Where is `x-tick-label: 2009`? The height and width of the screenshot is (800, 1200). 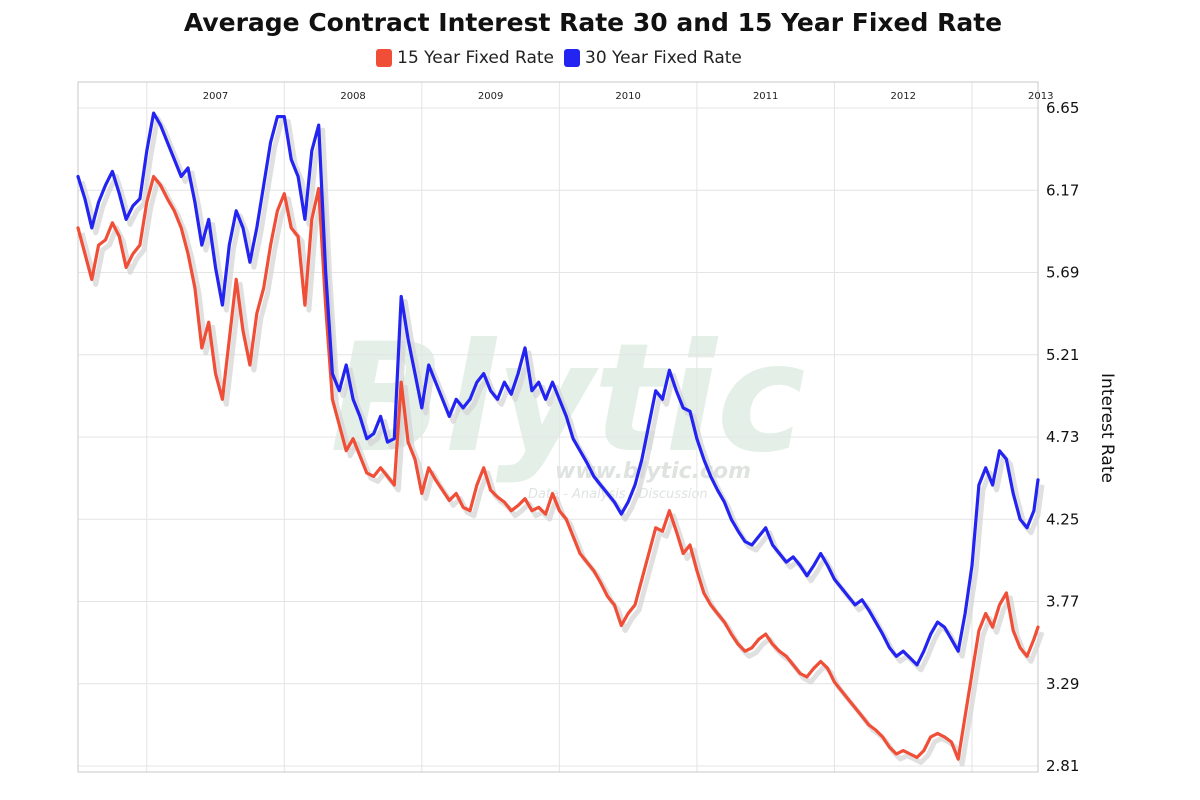
x-tick-label: 2009 is located at coordinates (490, 96).